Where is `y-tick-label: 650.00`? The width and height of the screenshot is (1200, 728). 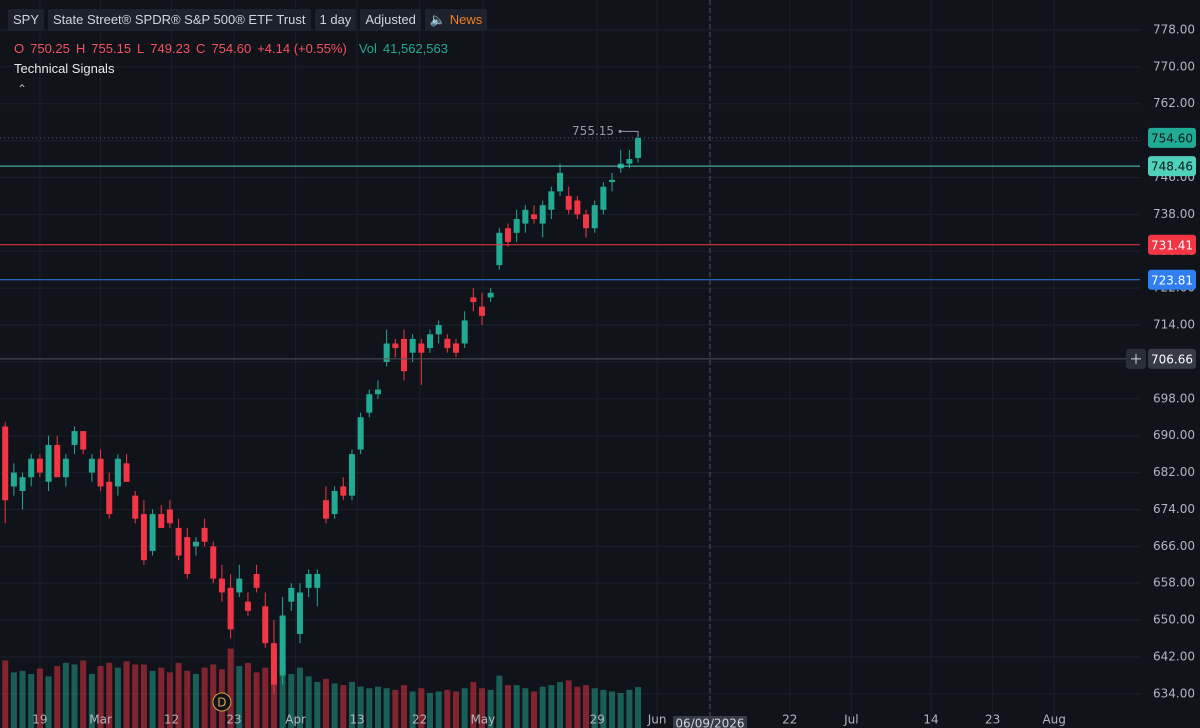
y-tick-label: 650.00 is located at coordinates (1174, 620).